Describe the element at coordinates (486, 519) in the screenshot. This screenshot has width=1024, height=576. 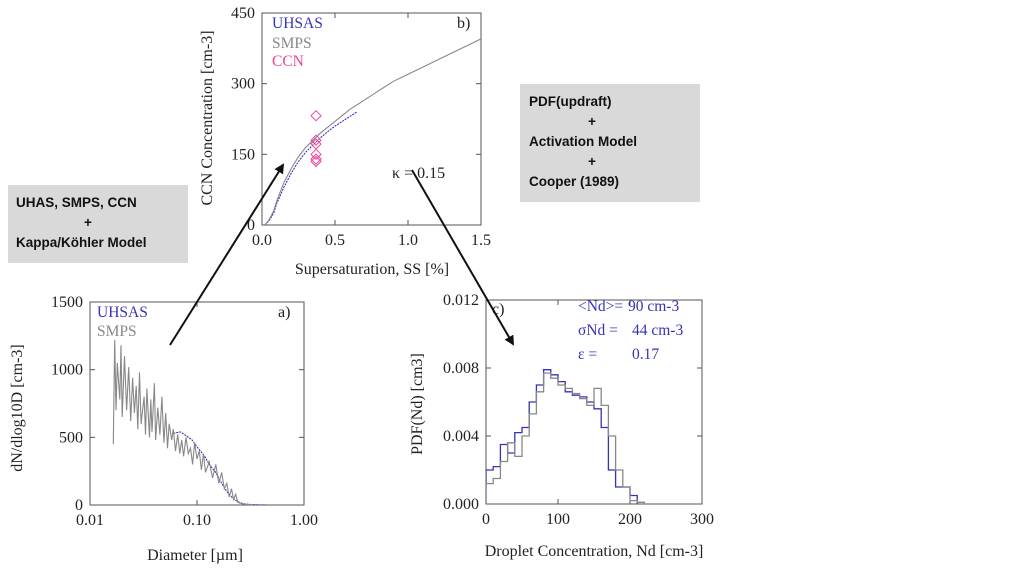
I see `x-tick-label: 0` at that location.